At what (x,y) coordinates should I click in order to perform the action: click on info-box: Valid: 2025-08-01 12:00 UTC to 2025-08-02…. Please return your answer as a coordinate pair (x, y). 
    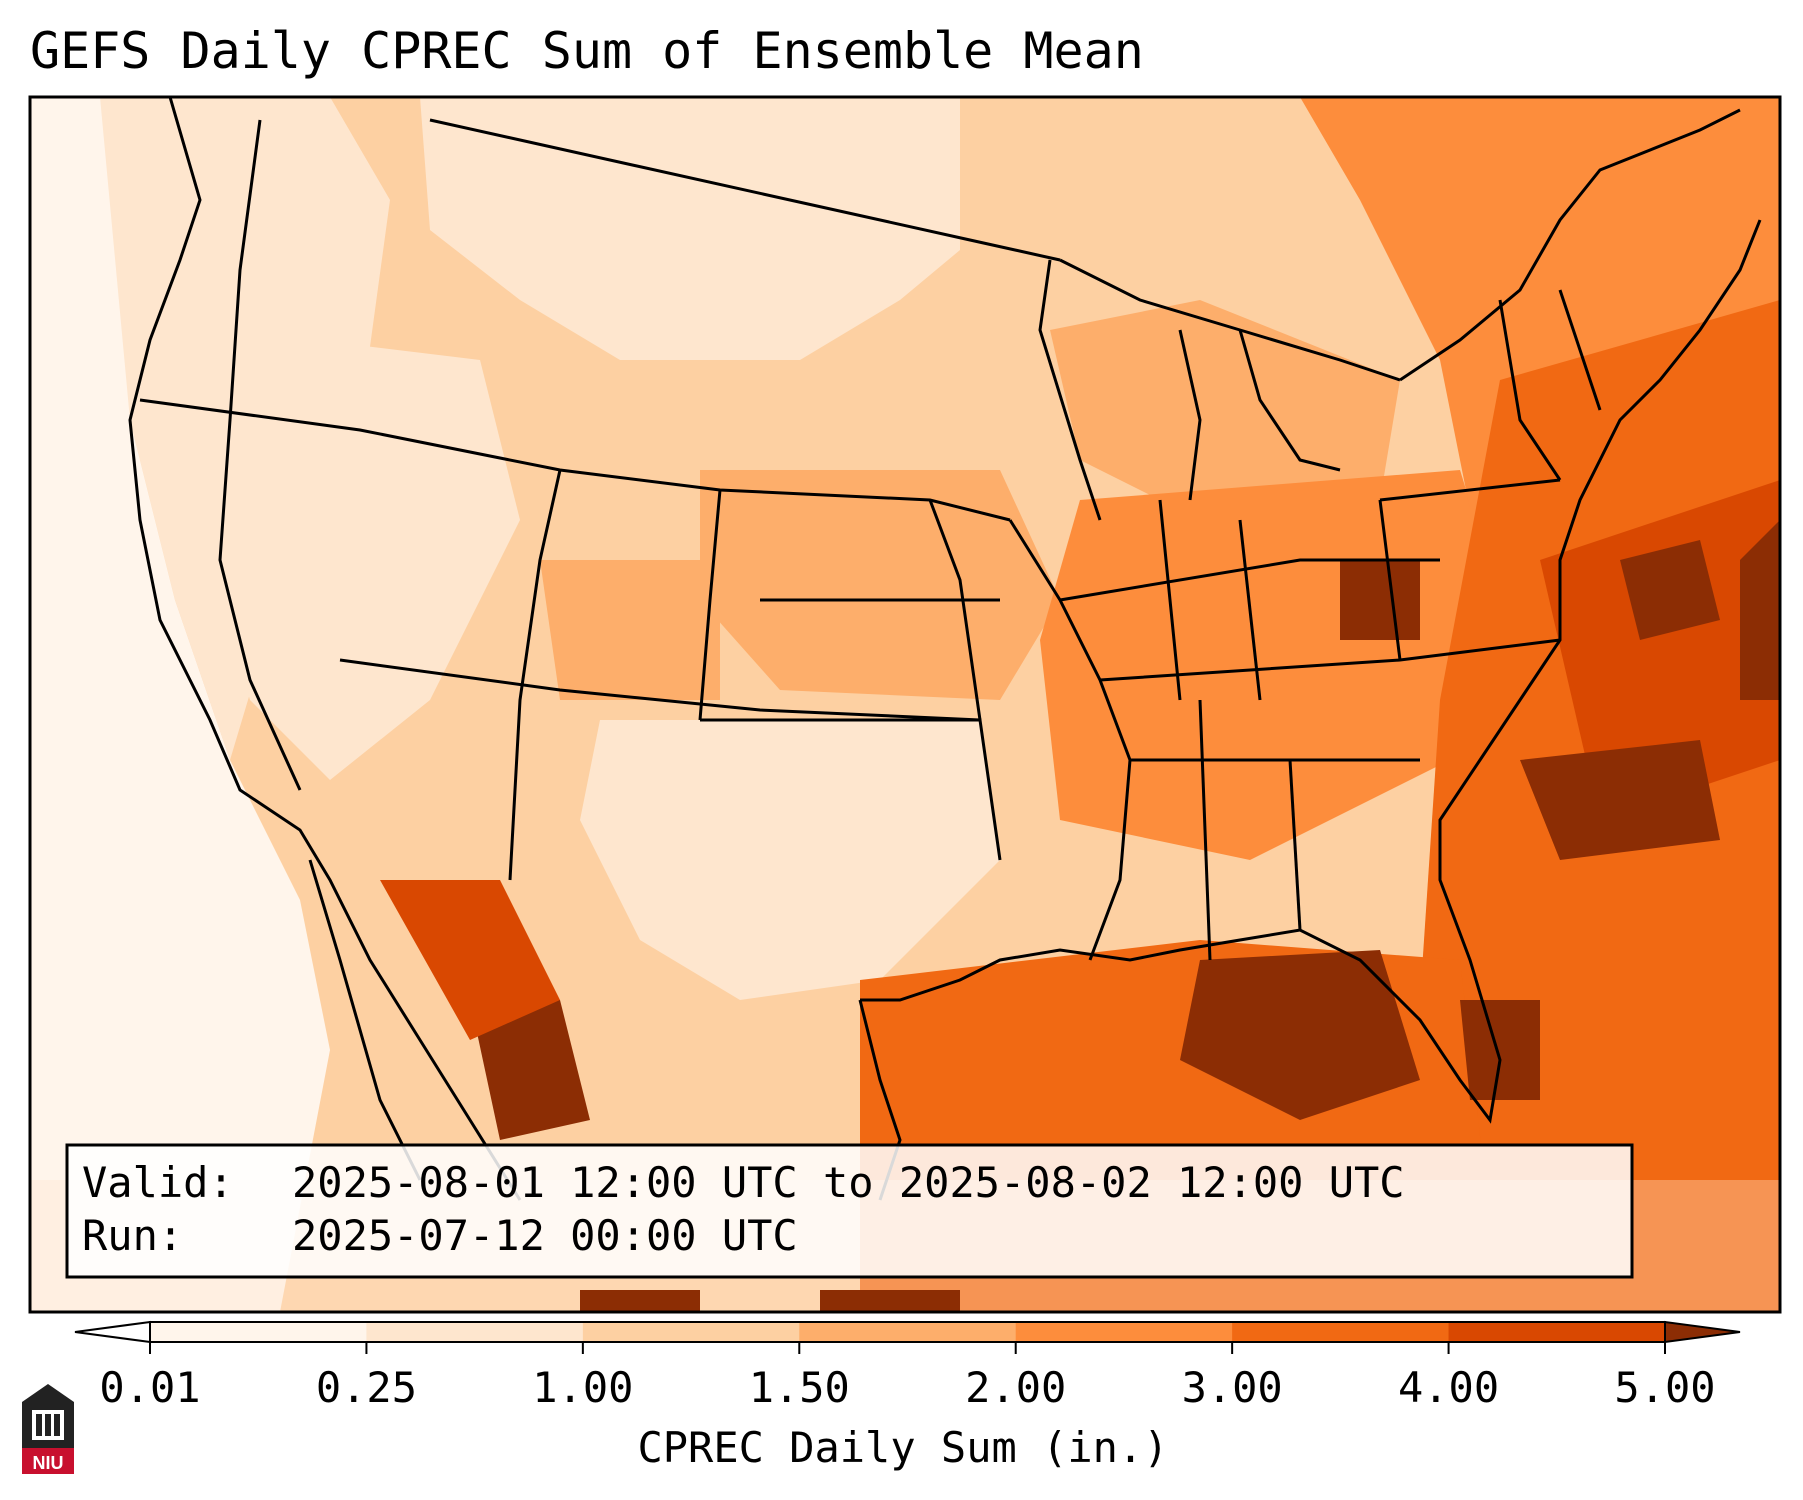
    Looking at the image, I should click on (849, 1211).